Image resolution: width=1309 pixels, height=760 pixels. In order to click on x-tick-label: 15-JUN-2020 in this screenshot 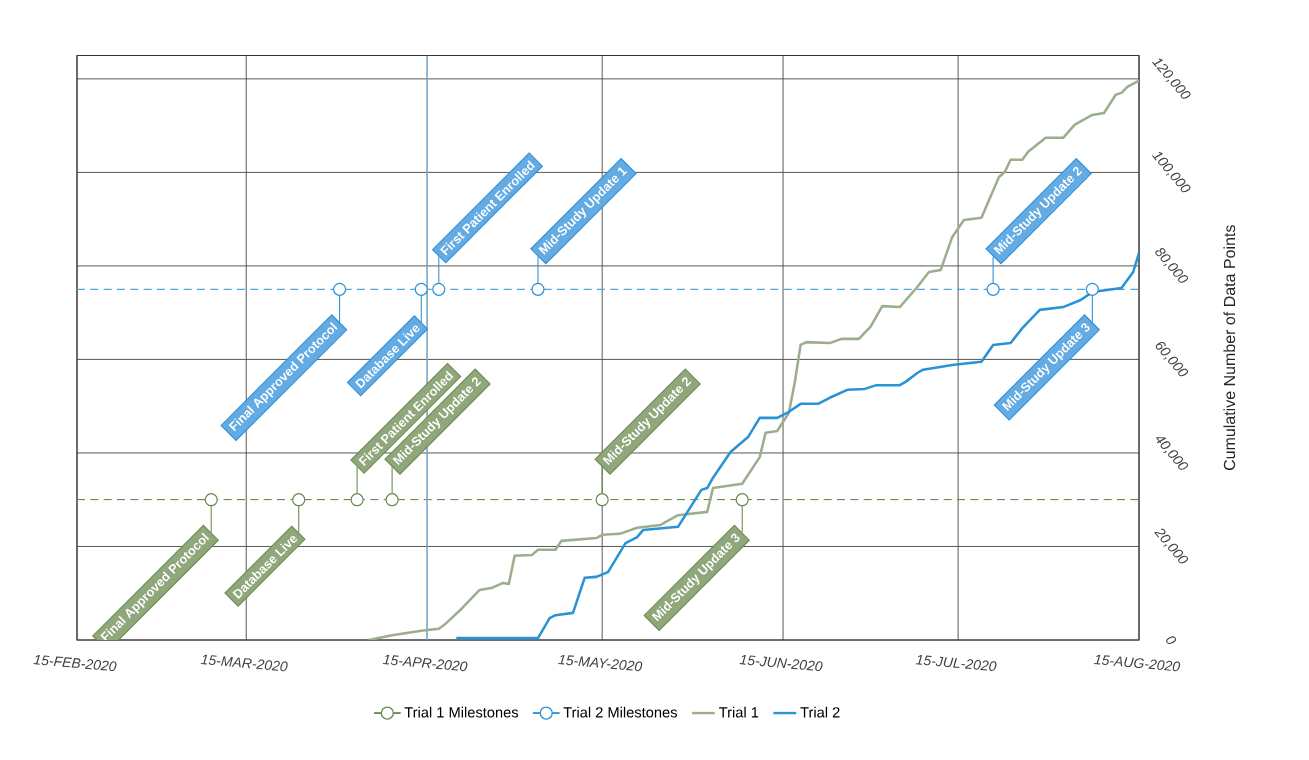, I will do `click(781, 663)`.